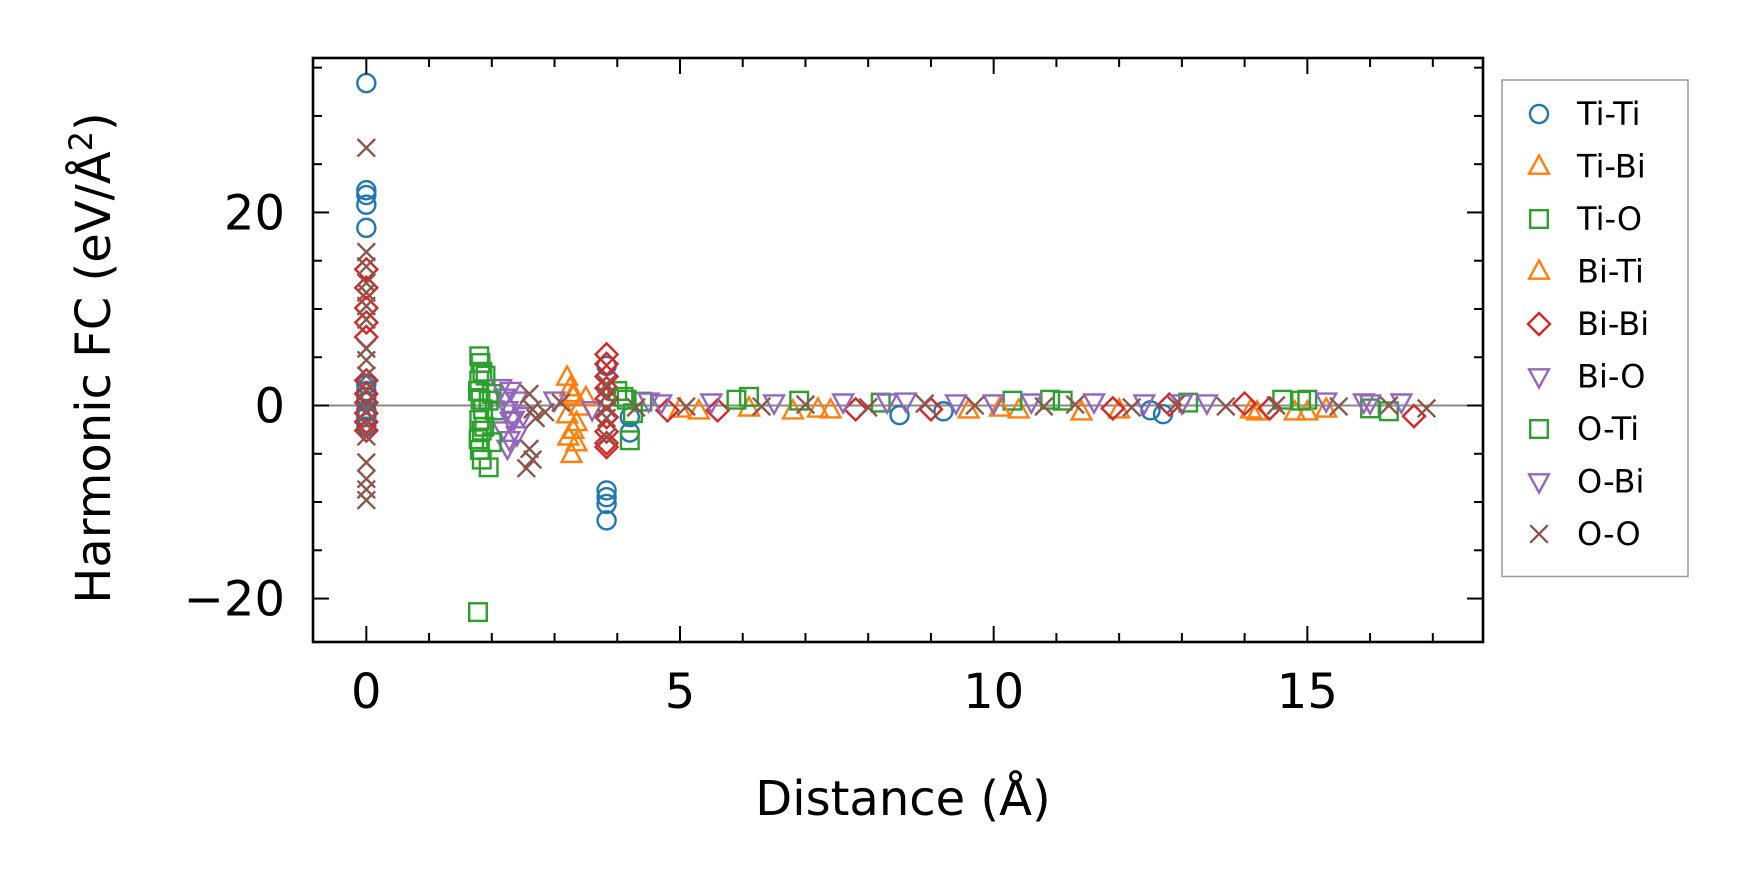 The width and height of the screenshot is (1740, 883). What do you see at coordinates (1586, 167) in the screenshot?
I see `legend-item: Ti-Bi` at bounding box center [1586, 167].